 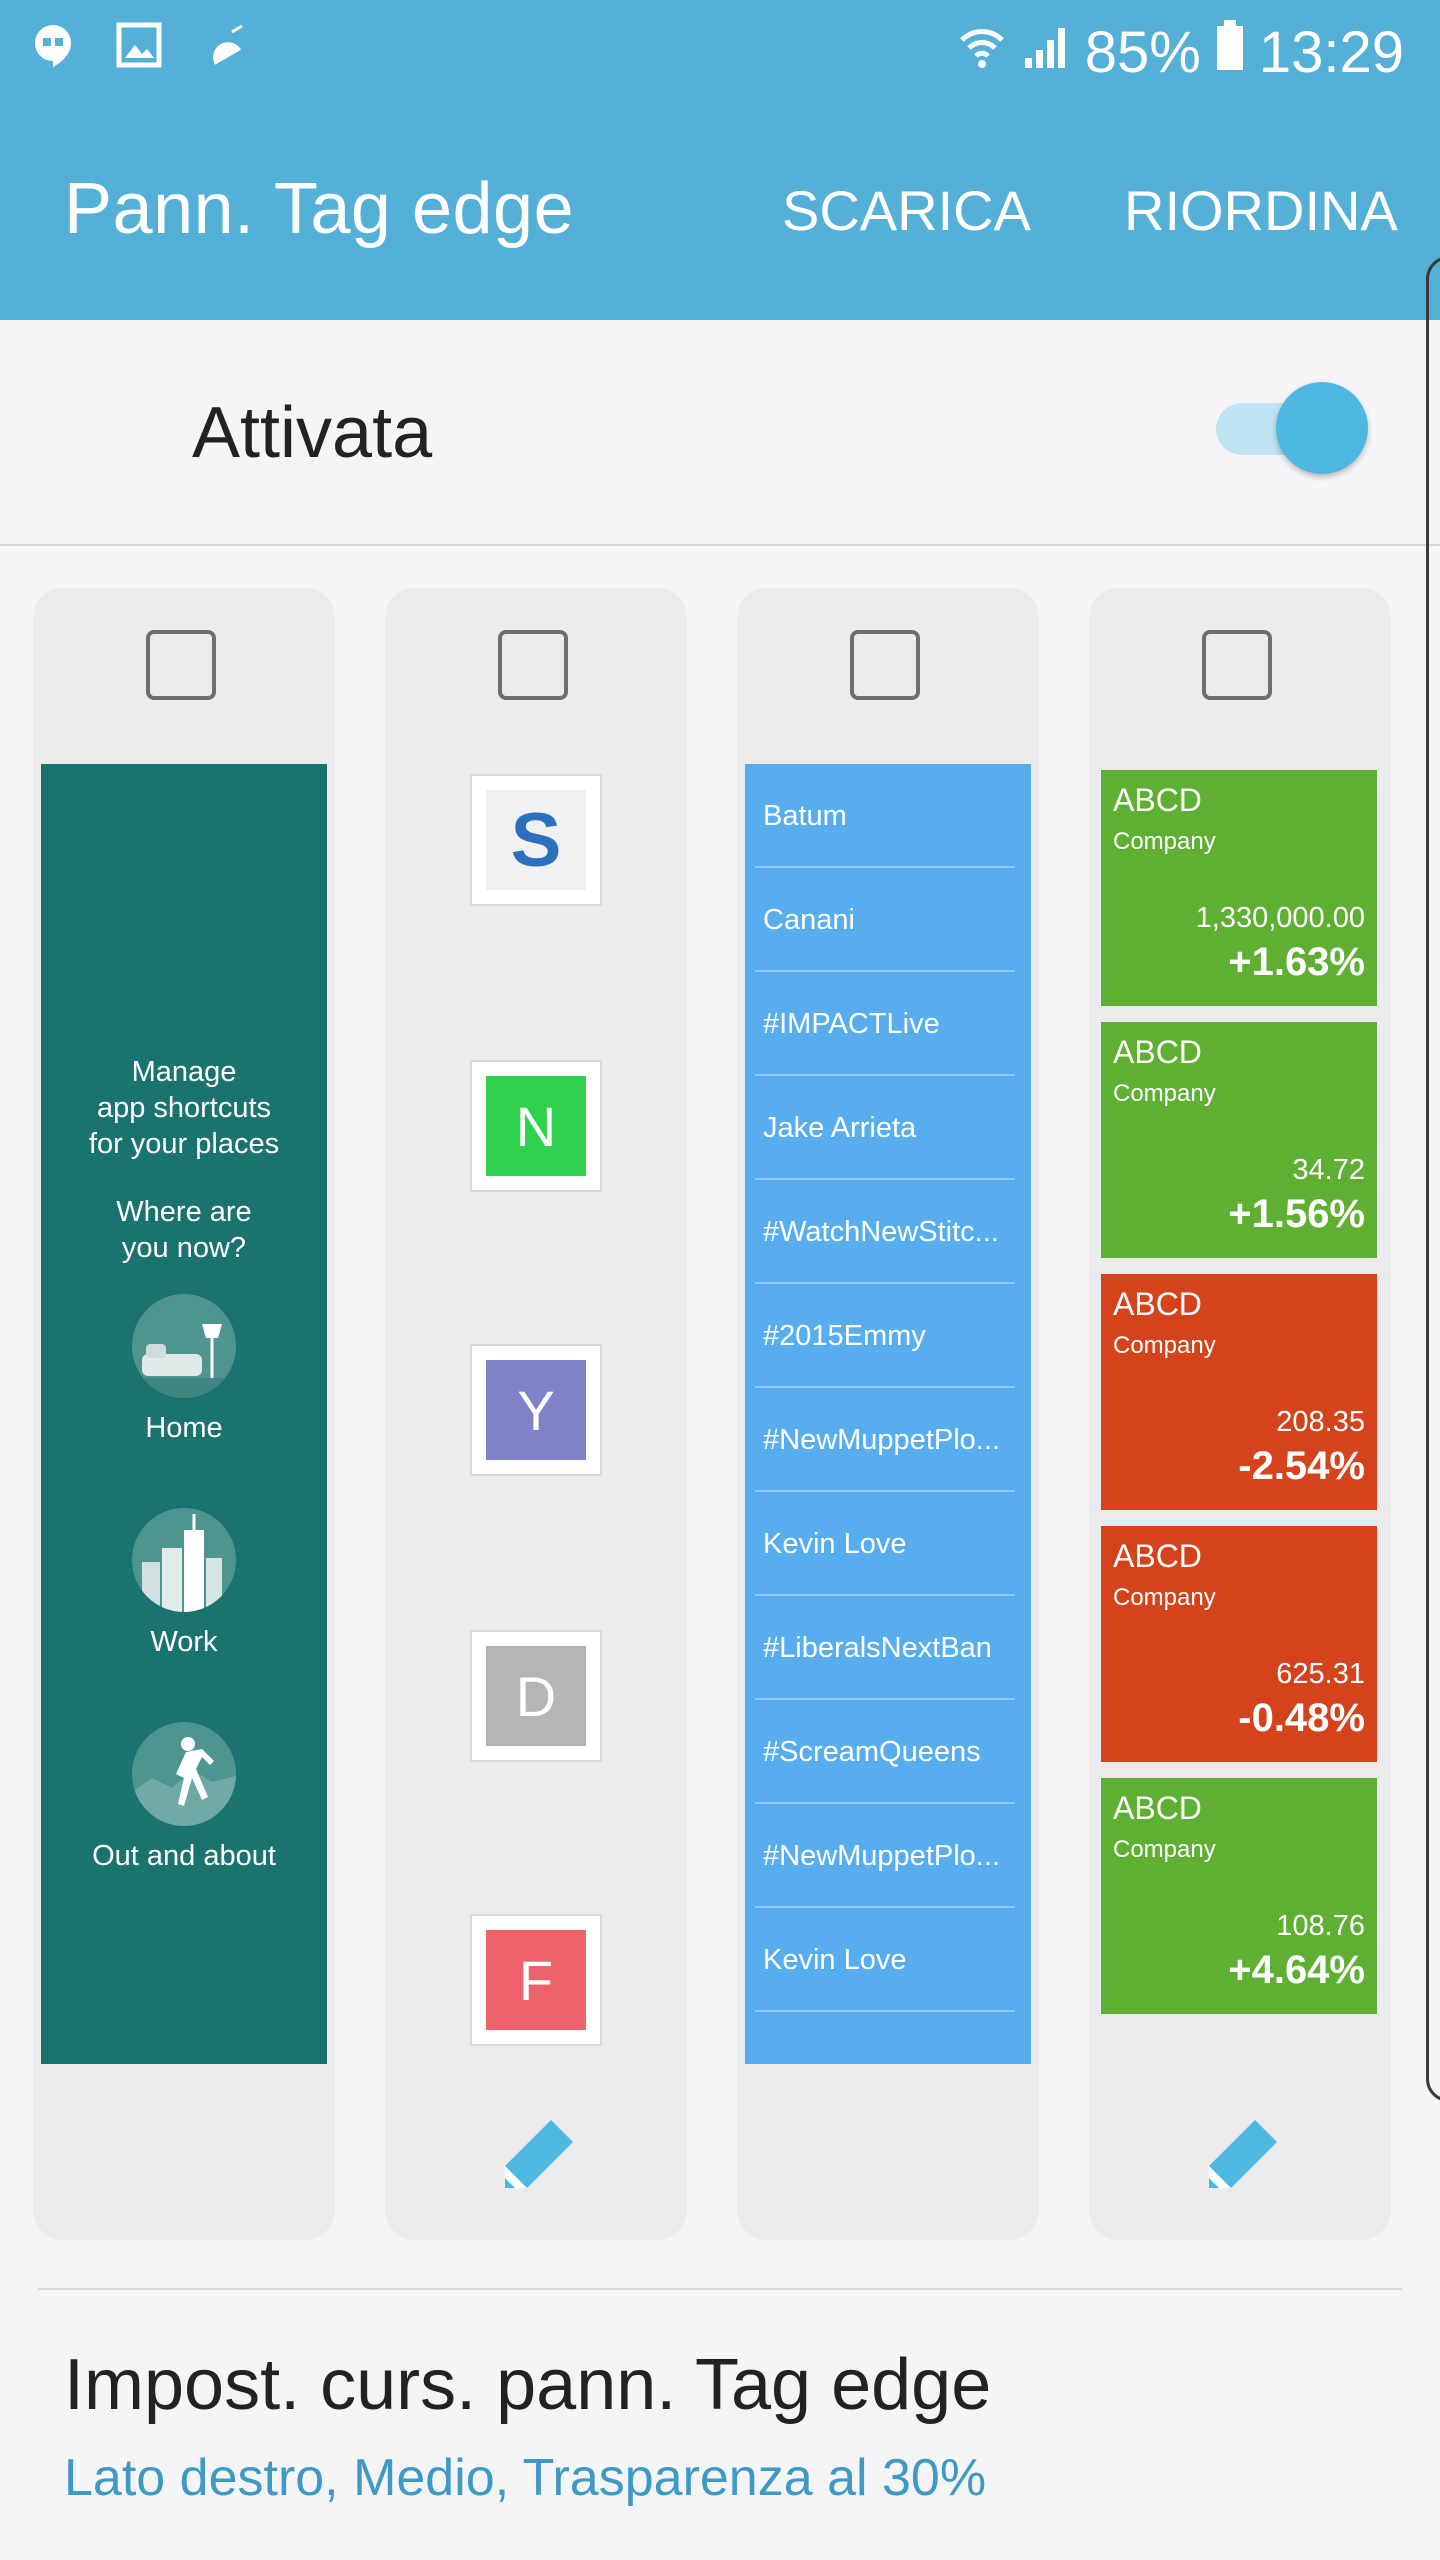 What do you see at coordinates (312, 433) in the screenshot?
I see `master-switch-label: Attivata` at bounding box center [312, 433].